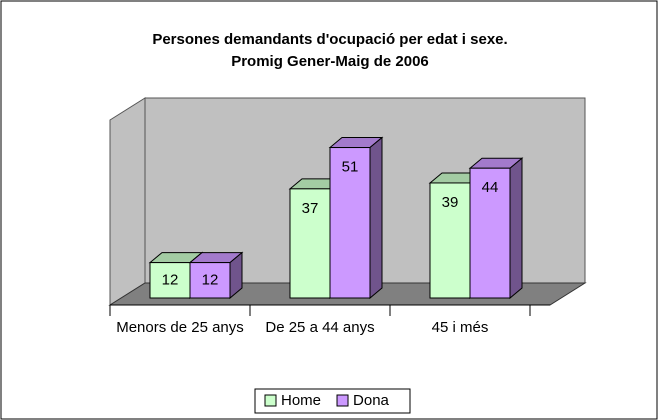 This screenshot has height=420, width=658. What do you see at coordinates (327, 400) in the screenshot?
I see `legend: Home Dona` at bounding box center [327, 400].